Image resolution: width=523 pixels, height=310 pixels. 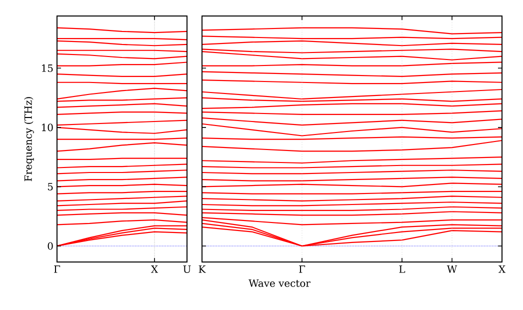 I want to click on x-tick-label: L, so click(x=402, y=269).